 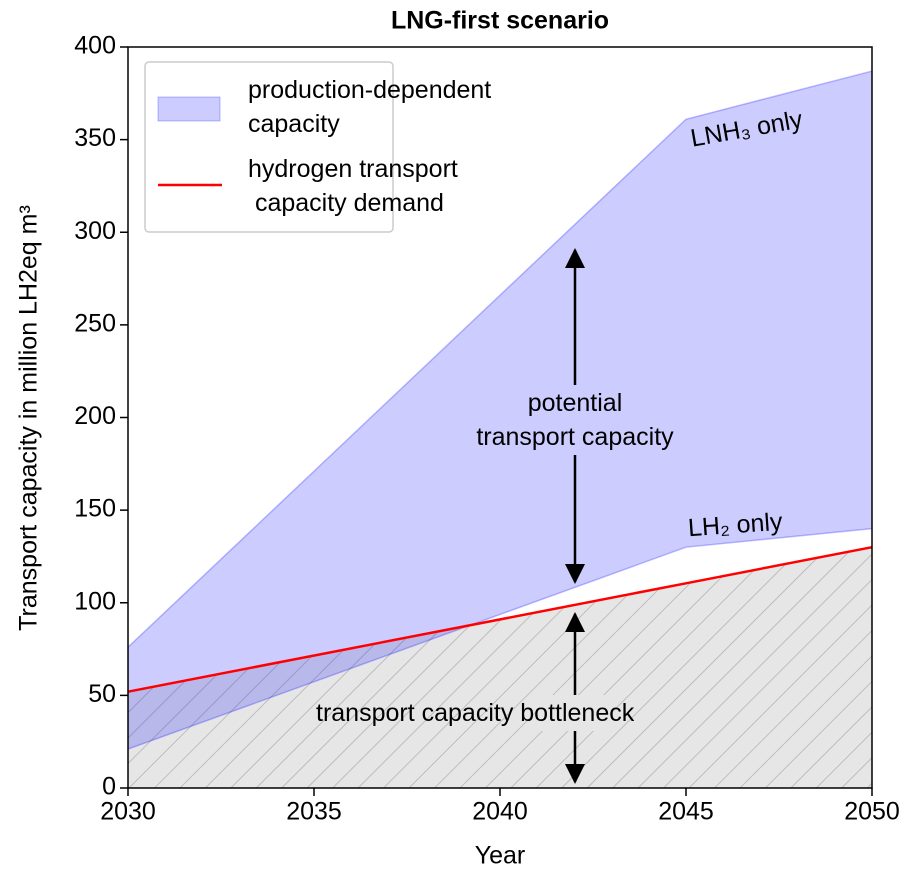 What do you see at coordinates (95, 231) in the screenshot?
I see `y-tick-label: 300` at bounding box center [95, 231].